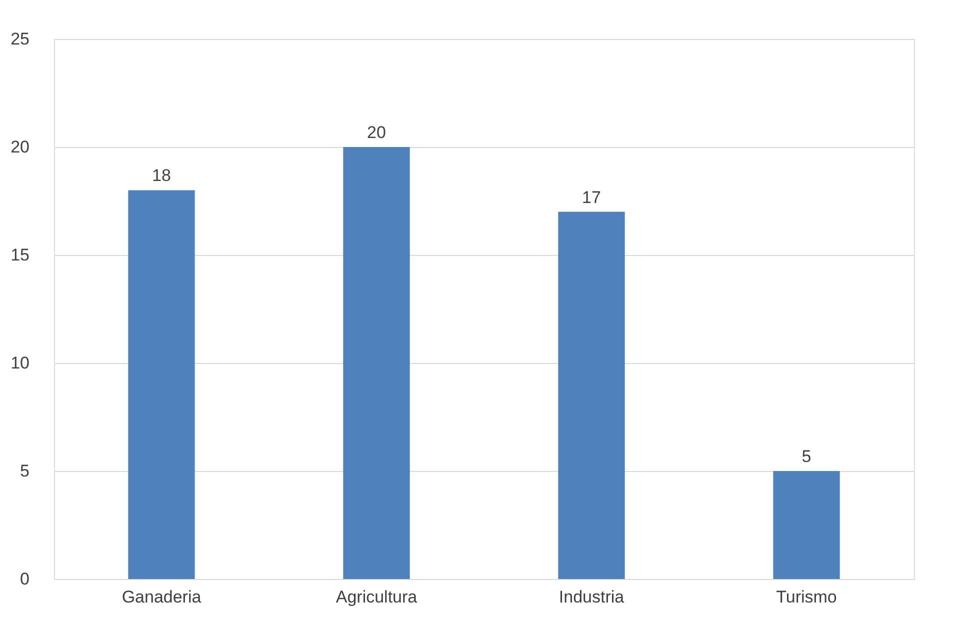  Describe the element at coordinates (806, 597) in the screenshot. I see `x-tick-label: Turismo` at that location.